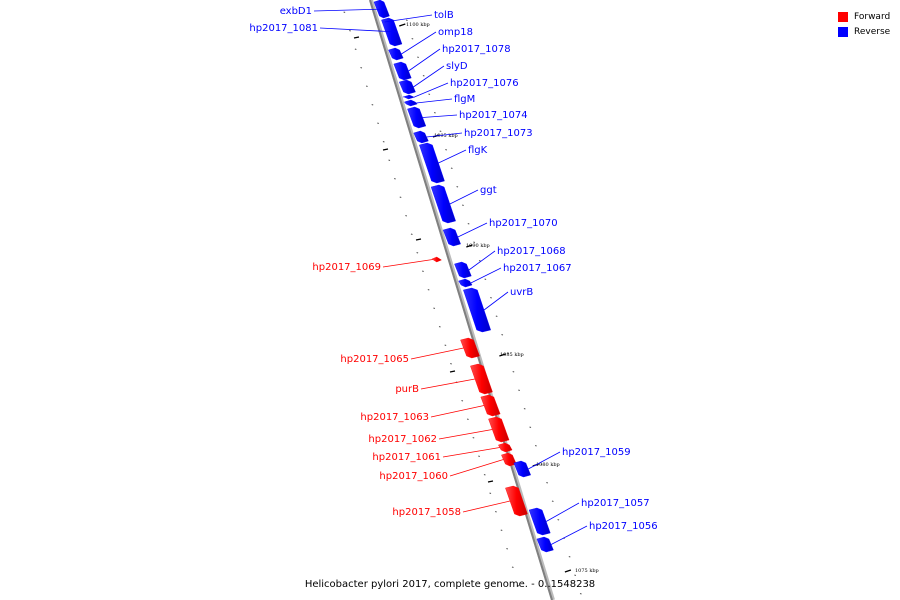  I want to click on gene-label-hp2017_1056: hp2017_1056, so click(623, 526).